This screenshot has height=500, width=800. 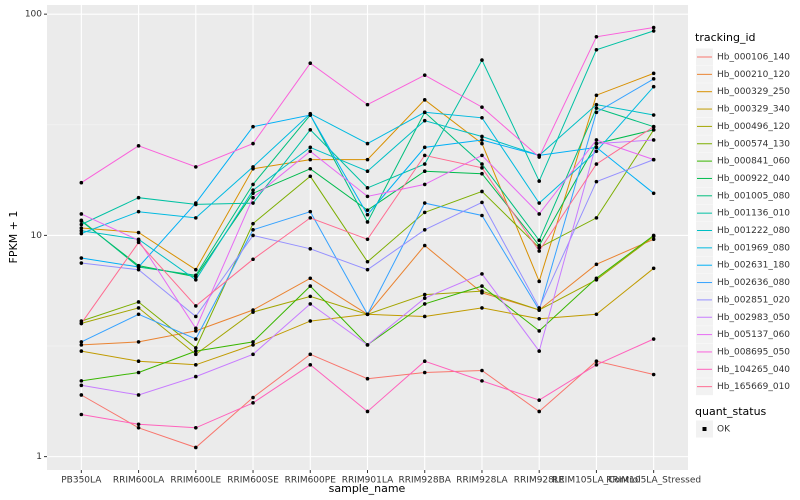 I want to click on y-tick-label: 100, so click(x=33, y=15).